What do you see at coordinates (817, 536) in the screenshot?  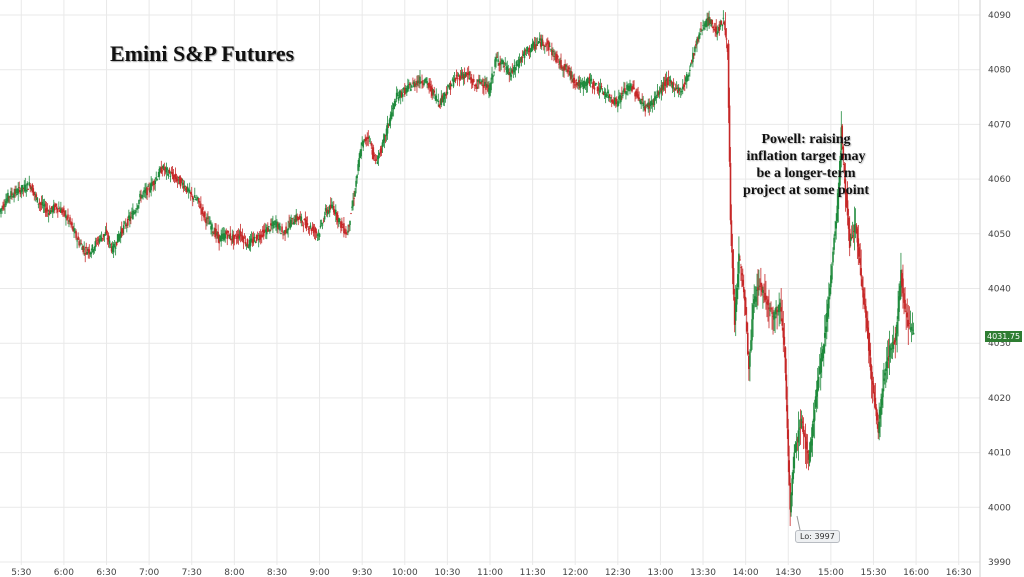 I see `low-marker-label: Lo: 3997` at bounding box center [817, 536].